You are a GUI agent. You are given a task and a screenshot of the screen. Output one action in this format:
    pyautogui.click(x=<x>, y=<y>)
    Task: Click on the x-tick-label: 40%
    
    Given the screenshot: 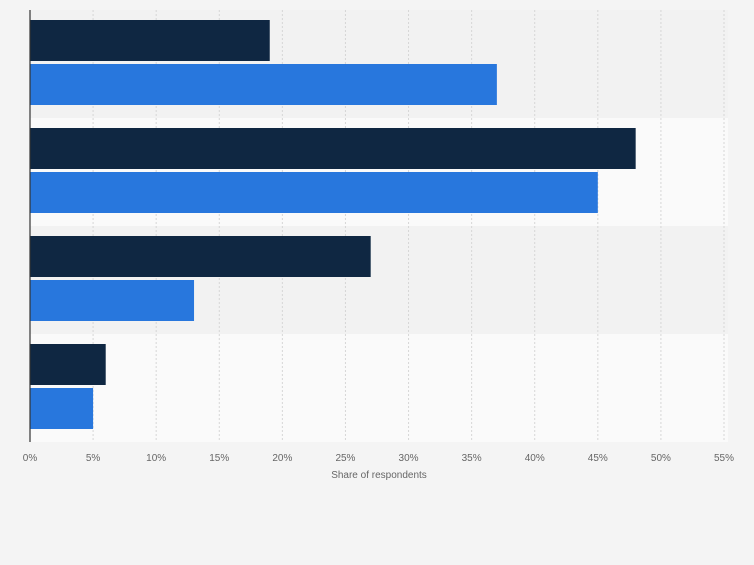 What is the action you would take?
    pyautogui.click(x=535, y=458)
    